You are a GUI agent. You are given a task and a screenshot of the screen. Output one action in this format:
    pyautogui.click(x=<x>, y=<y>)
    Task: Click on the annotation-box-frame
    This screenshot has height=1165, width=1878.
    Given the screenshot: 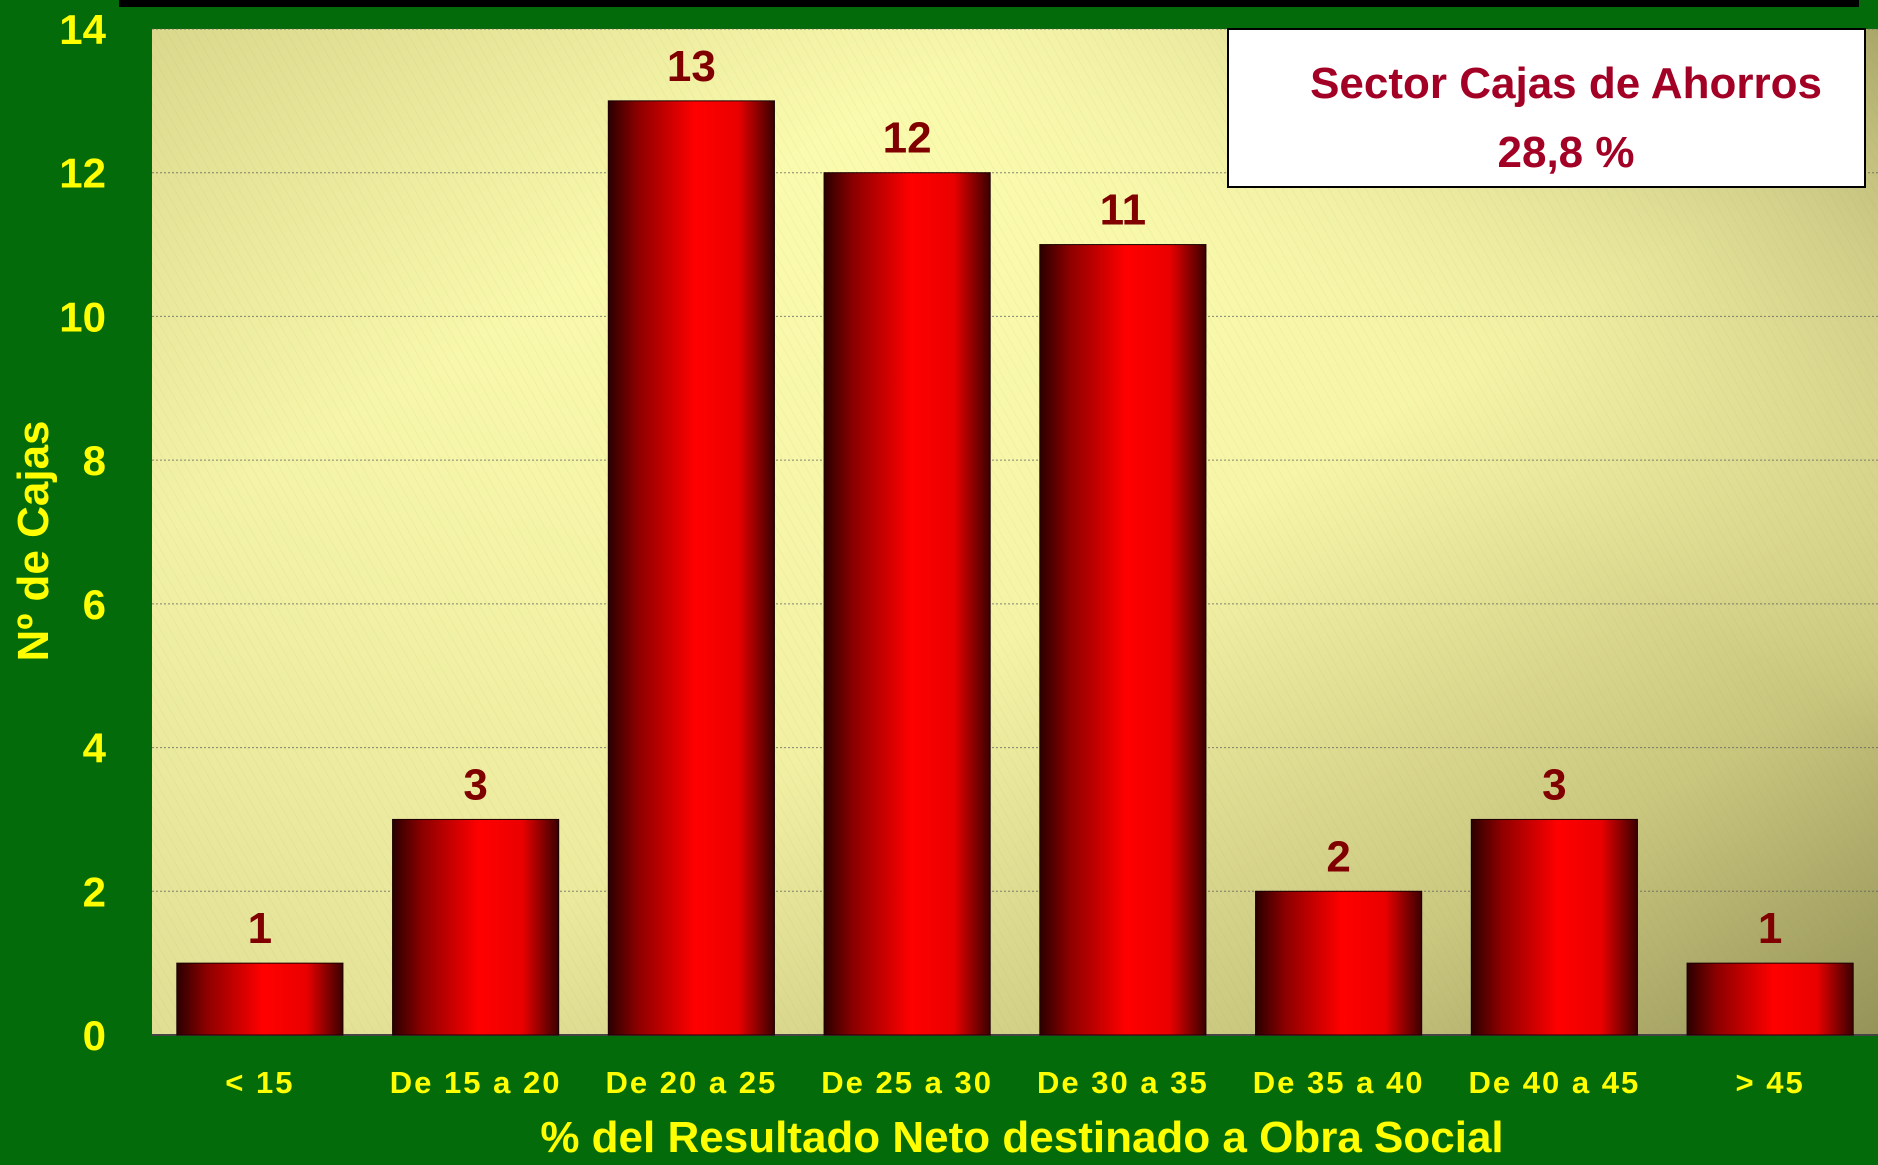 What is the action you would take?
    pyautogui.click(x=1546, y=108)
    